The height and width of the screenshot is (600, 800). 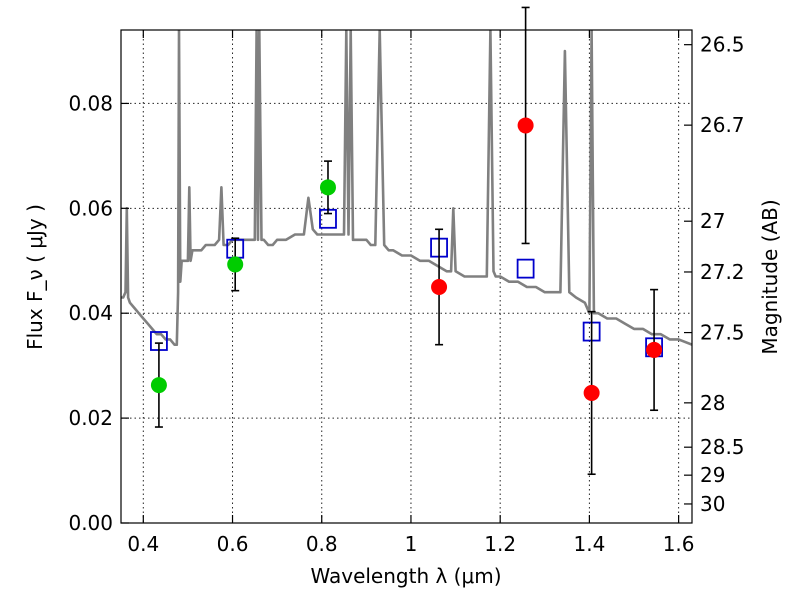 What do you see at coordinates (722, 272) in the screenshot?
I see `right-tick-label: 27.2` at bounding box center [722, 272].